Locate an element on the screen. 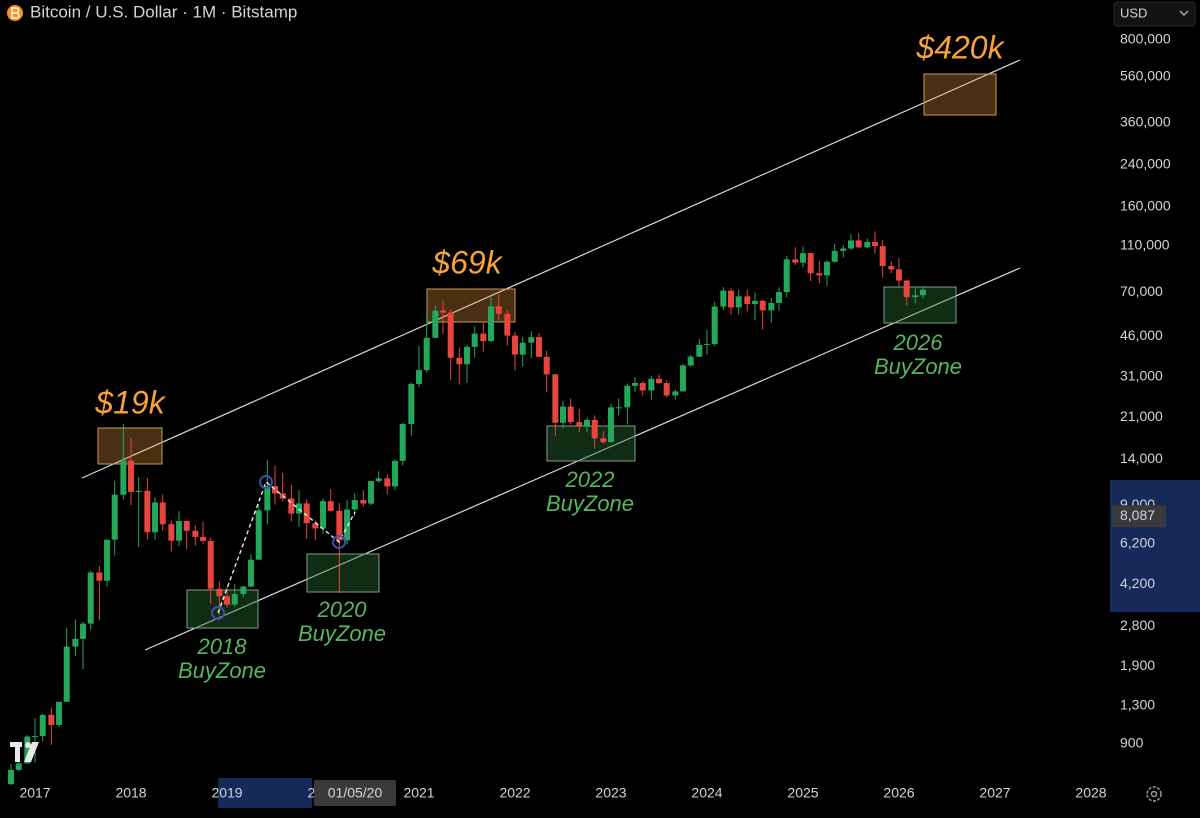  y-tick-label: 800,000 is located at coordinates (1145, 39).